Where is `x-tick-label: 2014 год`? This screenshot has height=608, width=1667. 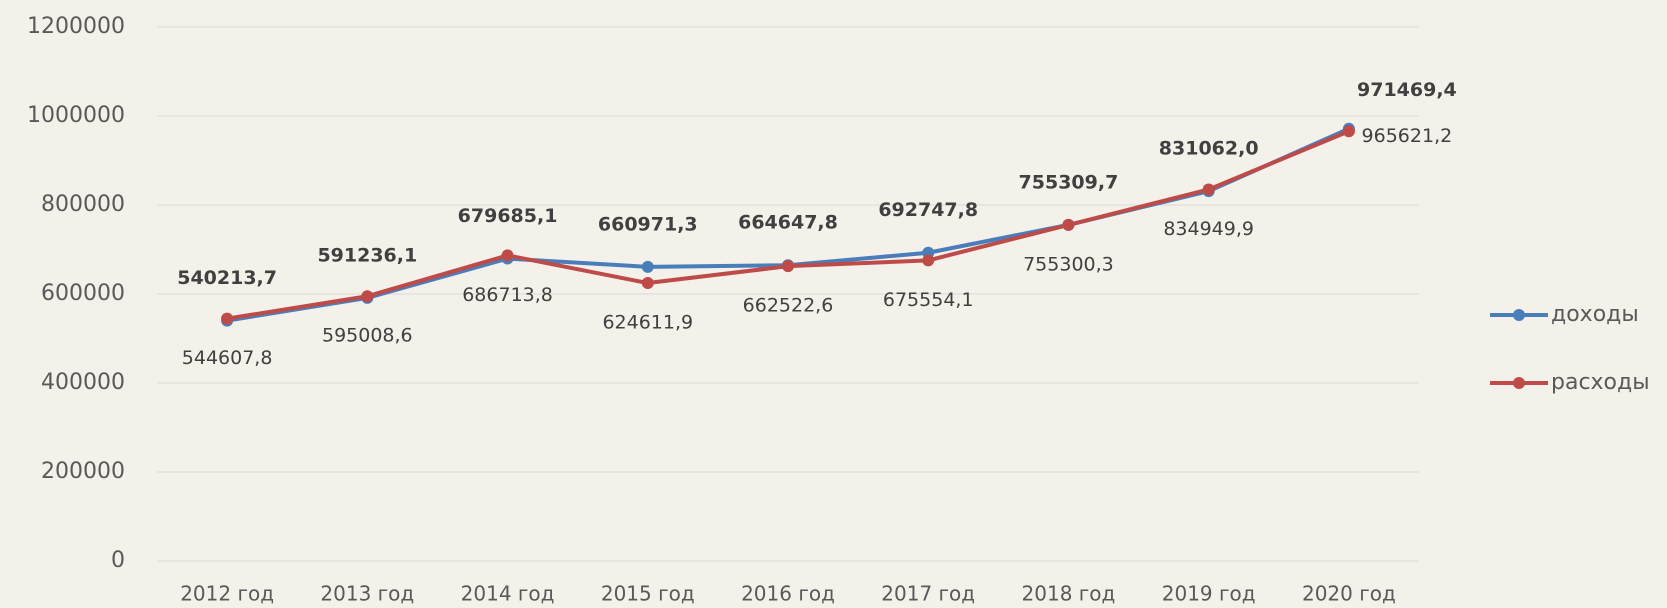
x-tick-label: 2014 год is located at coordinates (508, 594).